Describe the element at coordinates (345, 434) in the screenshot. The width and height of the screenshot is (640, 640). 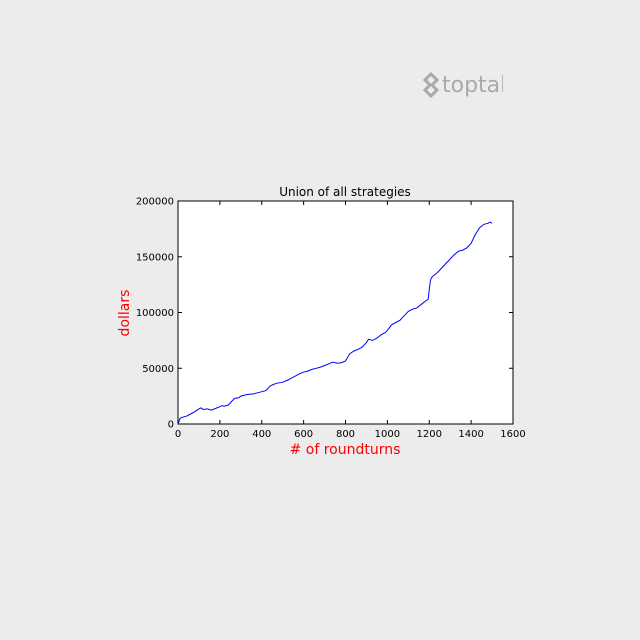
I see `x-tick-label: 800` at that location.